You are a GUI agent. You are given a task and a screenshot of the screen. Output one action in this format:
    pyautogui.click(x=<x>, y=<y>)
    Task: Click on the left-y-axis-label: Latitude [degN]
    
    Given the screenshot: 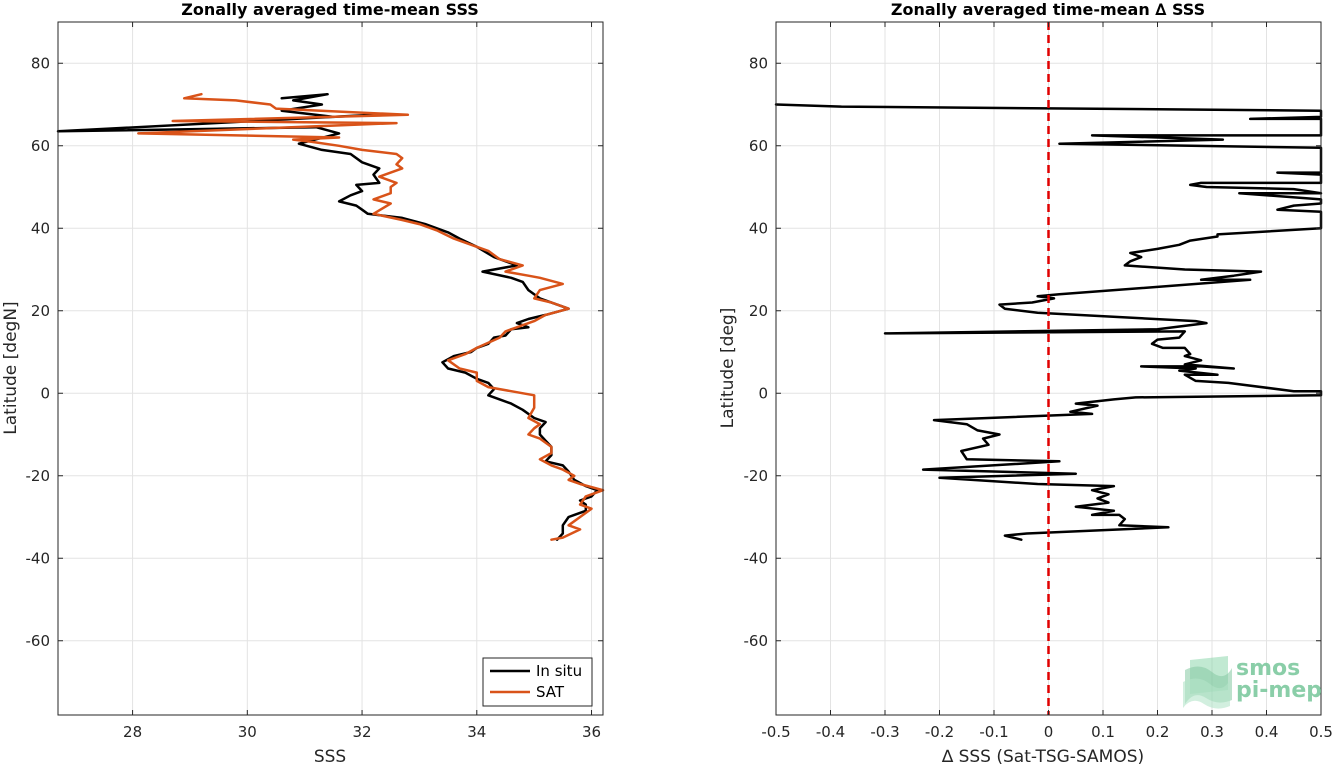 What is the action you would take?
    pyautogui.click(x=11, y=367)
    